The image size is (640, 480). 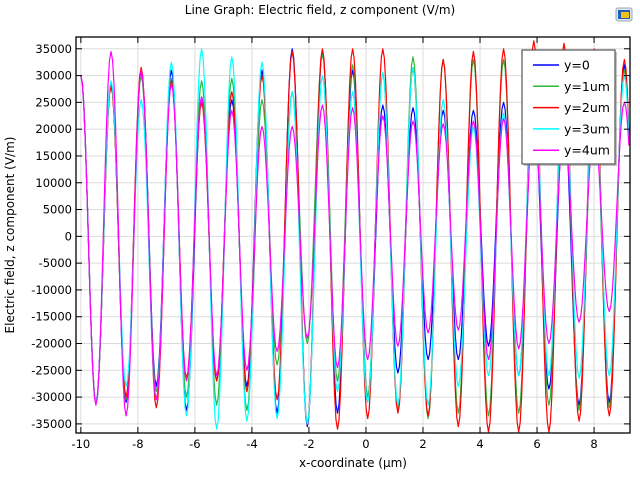 What do you see at coordinates (587, 128) in the screenshot?
I see `legend-entry: y=3um` at bounding box center [587, 128].